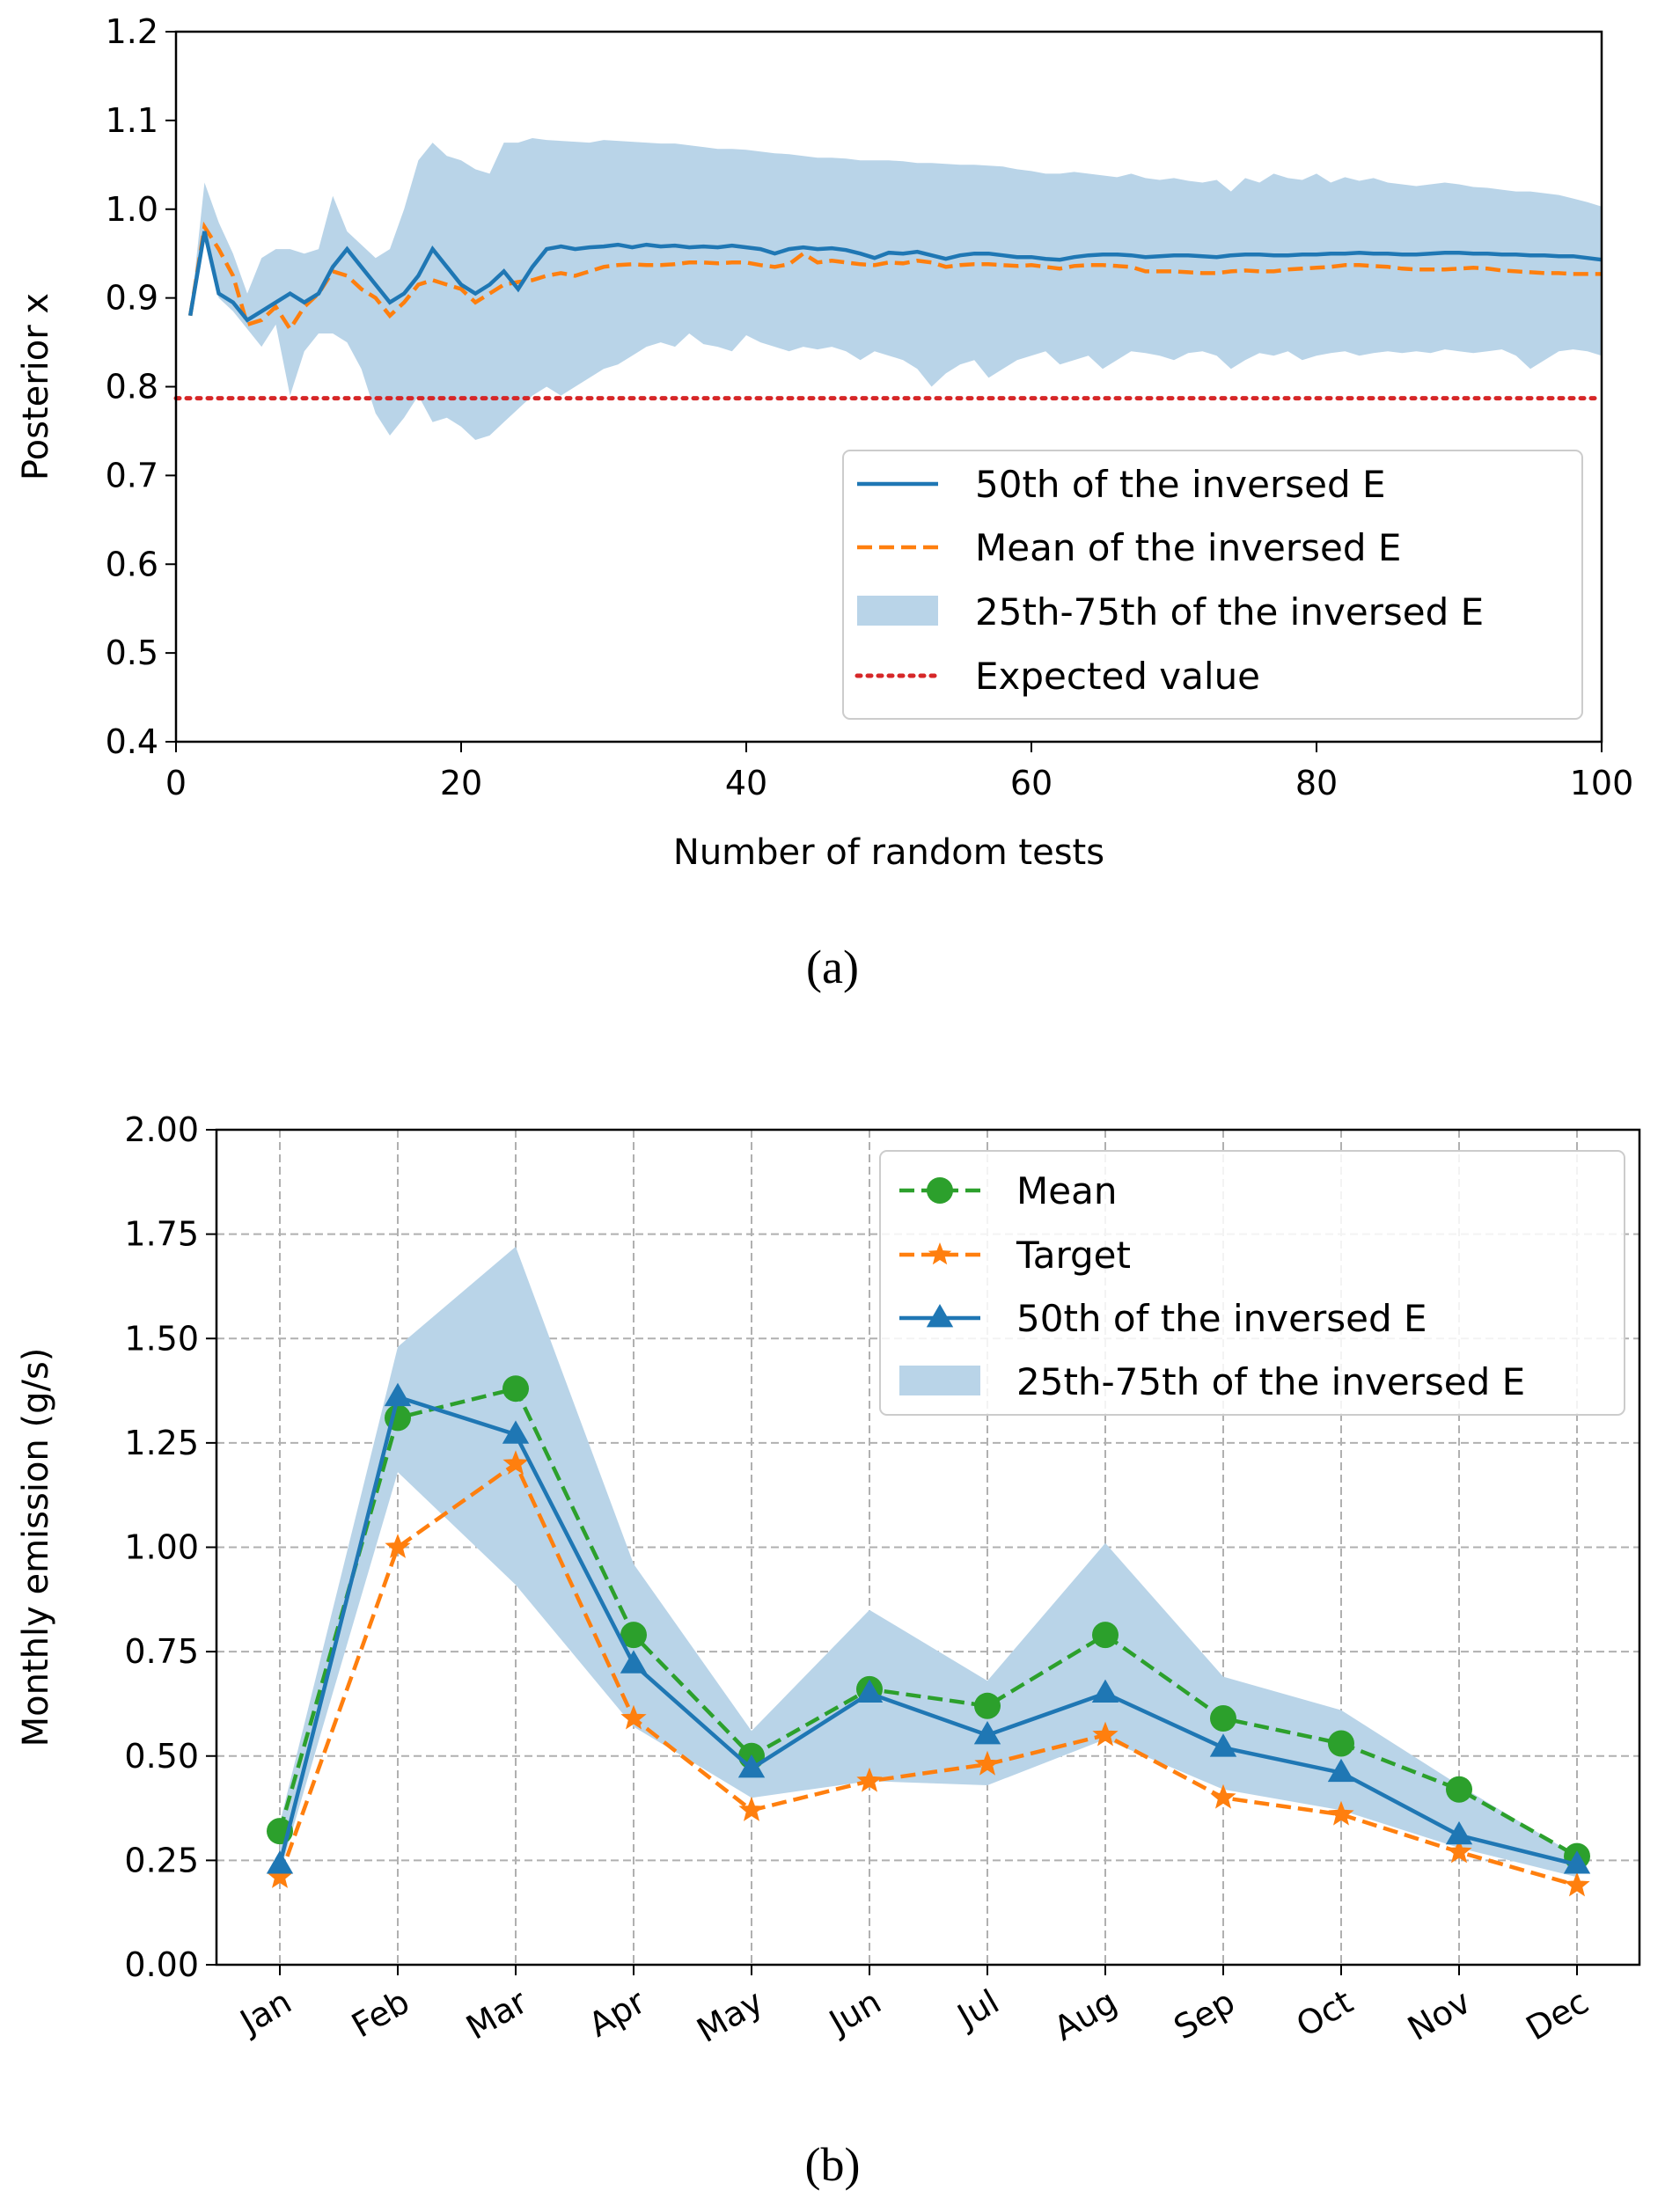  I want to click on y-tick-label: 0.9, so click(132, 298).